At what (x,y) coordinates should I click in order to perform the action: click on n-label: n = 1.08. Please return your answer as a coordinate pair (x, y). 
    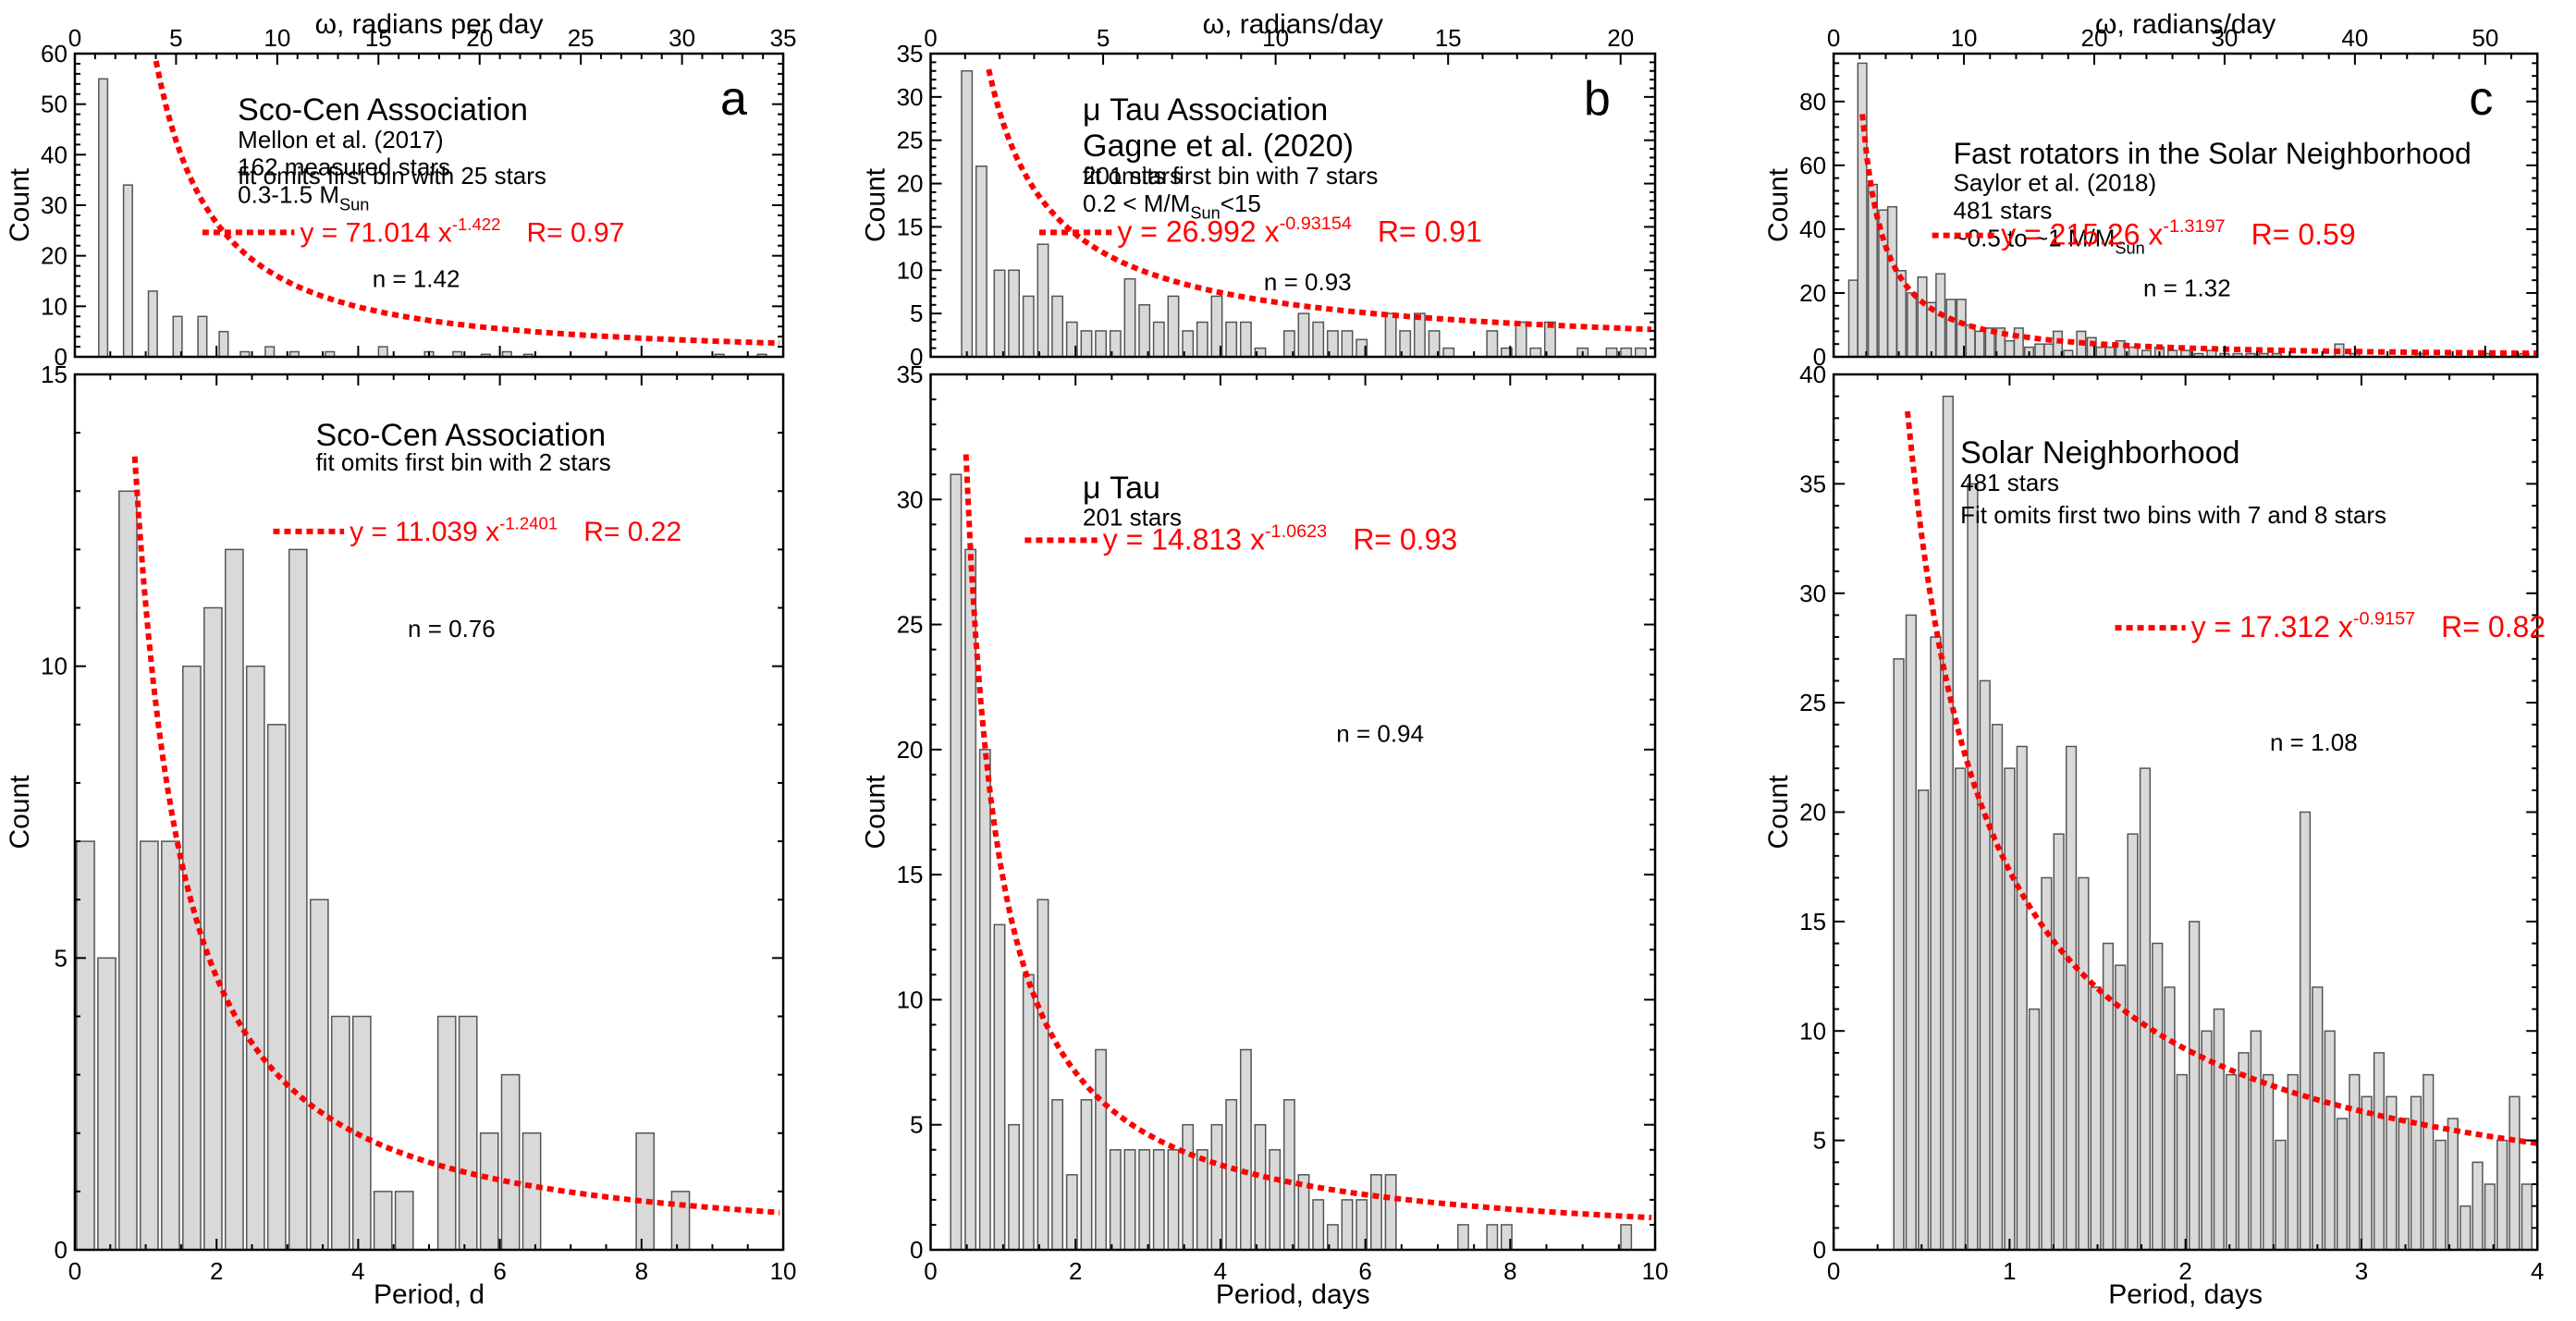
    Looking at the image, I should click on (2314, 742).